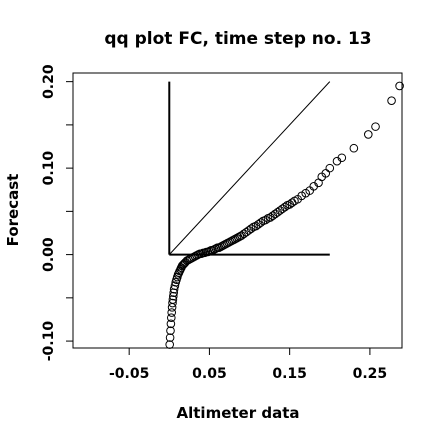 This screenshot has height=440, width=440. Describe the element at coordinates (238, 413) in the screenshot. I see `x-axis-label: Altimeter data` at that location.